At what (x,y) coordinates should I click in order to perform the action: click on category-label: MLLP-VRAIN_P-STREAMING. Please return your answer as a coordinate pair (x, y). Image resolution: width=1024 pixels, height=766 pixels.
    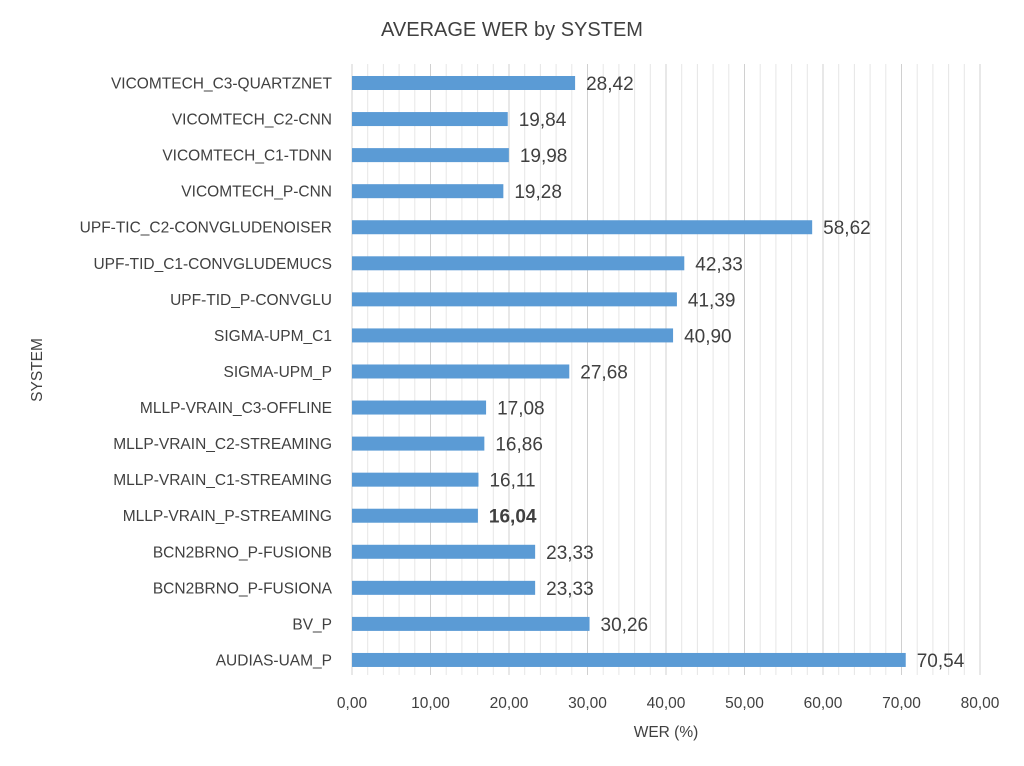
    Looking at the image, I should click on (227, 516).